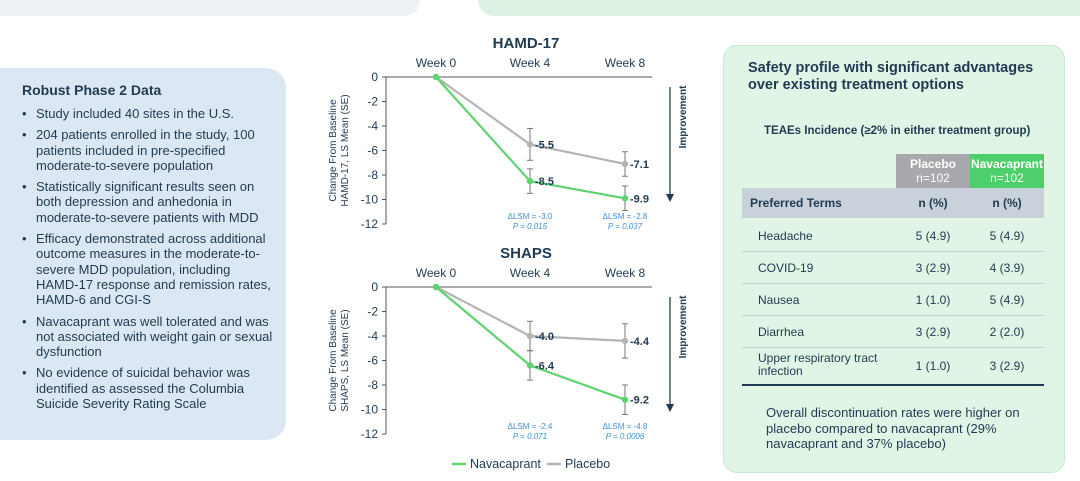 The width and height of the screenshot is (1080, 481). Describe the element at coordinates (544, 182) in the screenshot. I see `data-label: -8.5` at that location.